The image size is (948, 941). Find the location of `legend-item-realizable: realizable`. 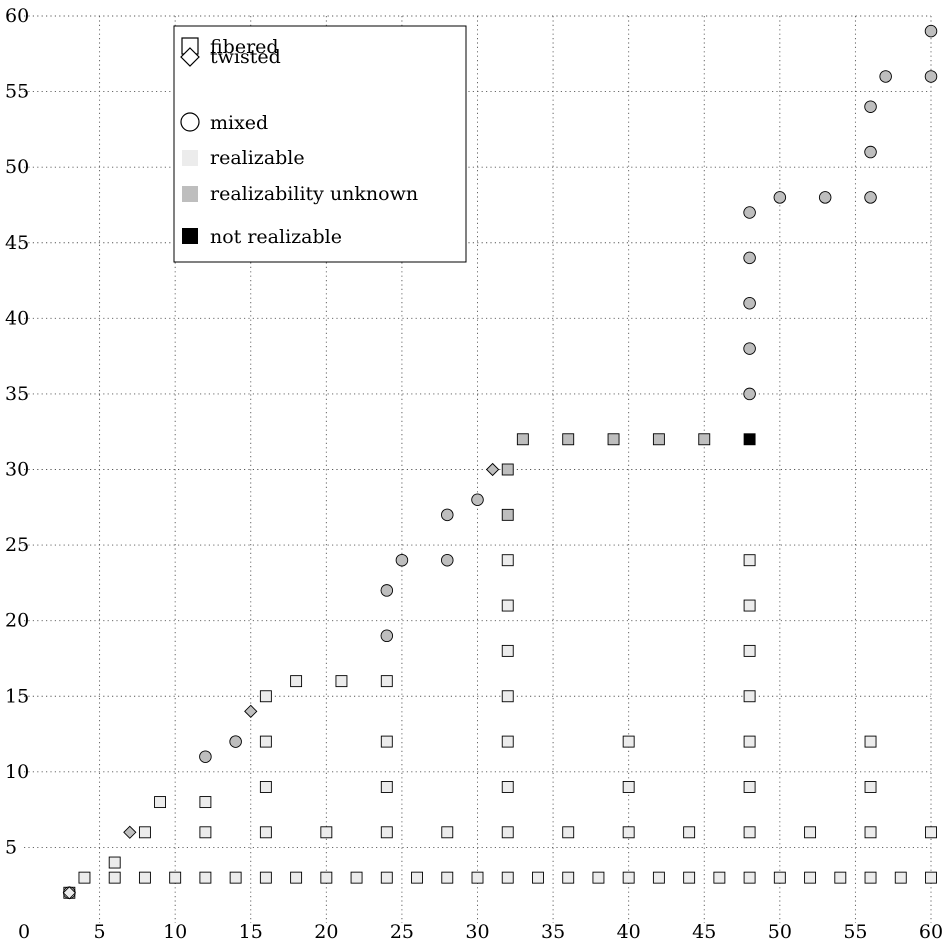

legend-item-realizable: realizable is located at coordinates (243, 158).